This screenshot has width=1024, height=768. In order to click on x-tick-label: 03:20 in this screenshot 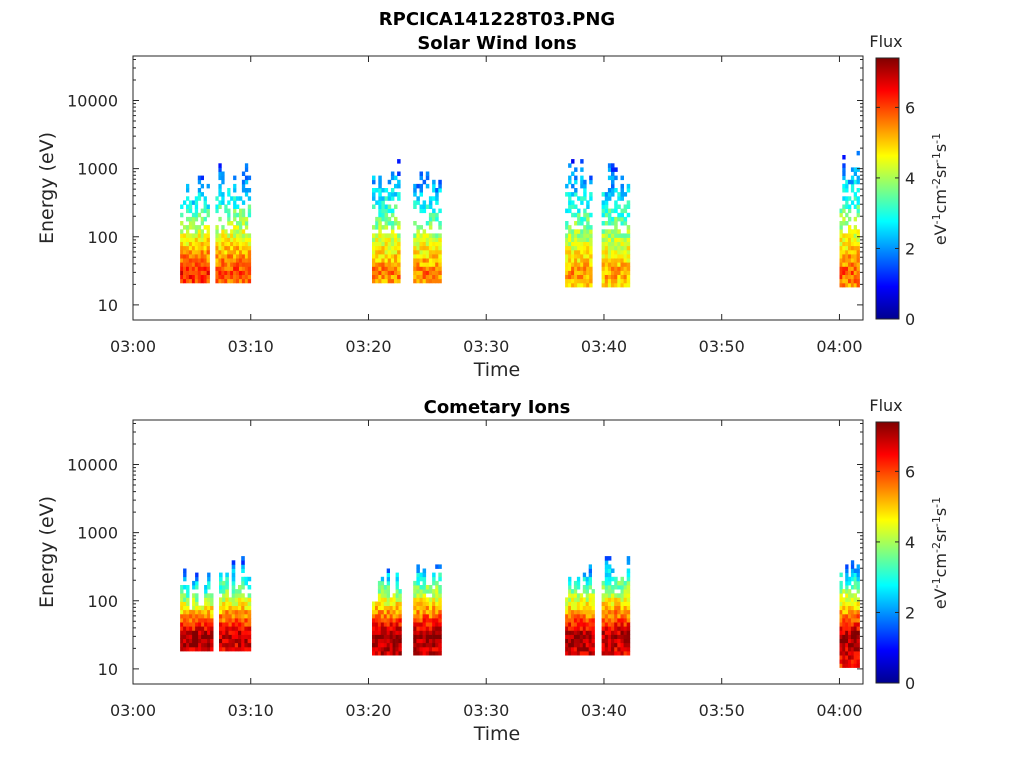, I will do `click(368, 710)`.